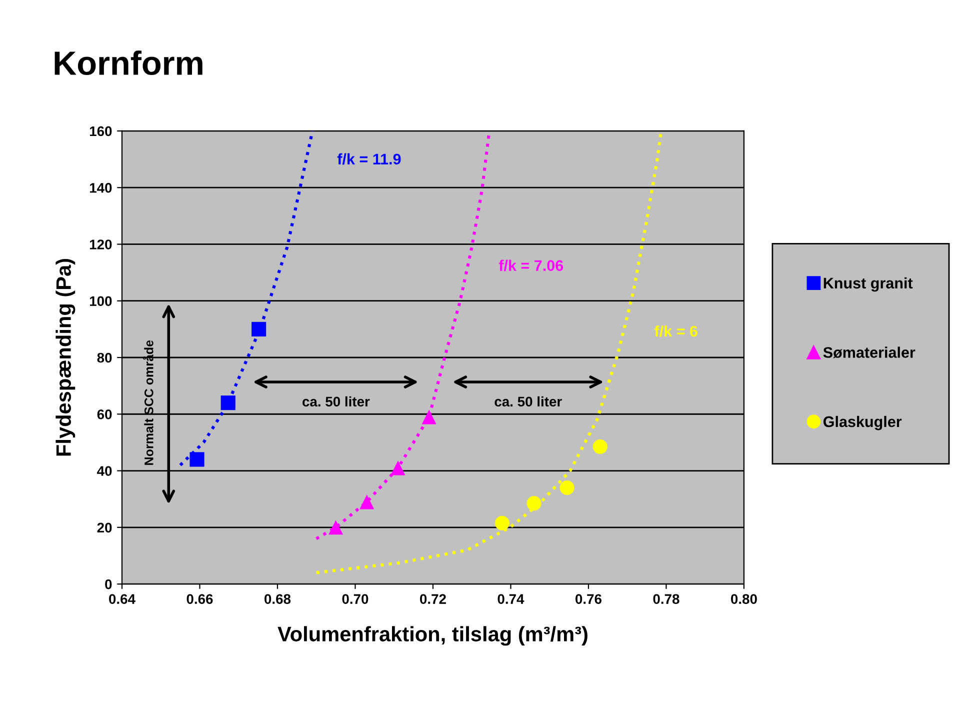  Describe the element at coordinates (101, 245) in the screenshot. I see `y-tick-label: 120` at that location.